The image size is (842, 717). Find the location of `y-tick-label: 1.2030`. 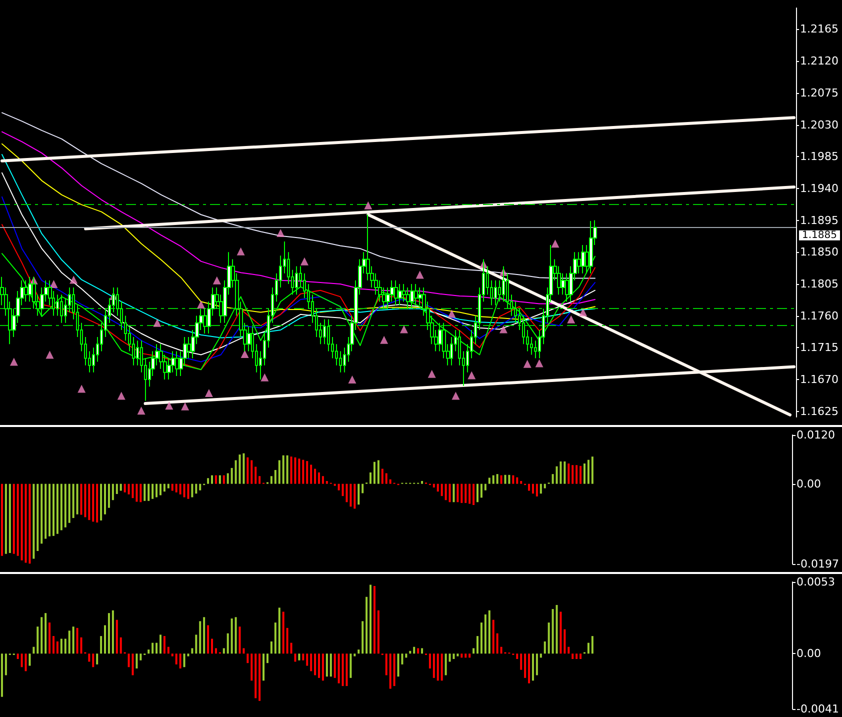

y-tick-label: 1.2030 is located at coordinates (819, 125).